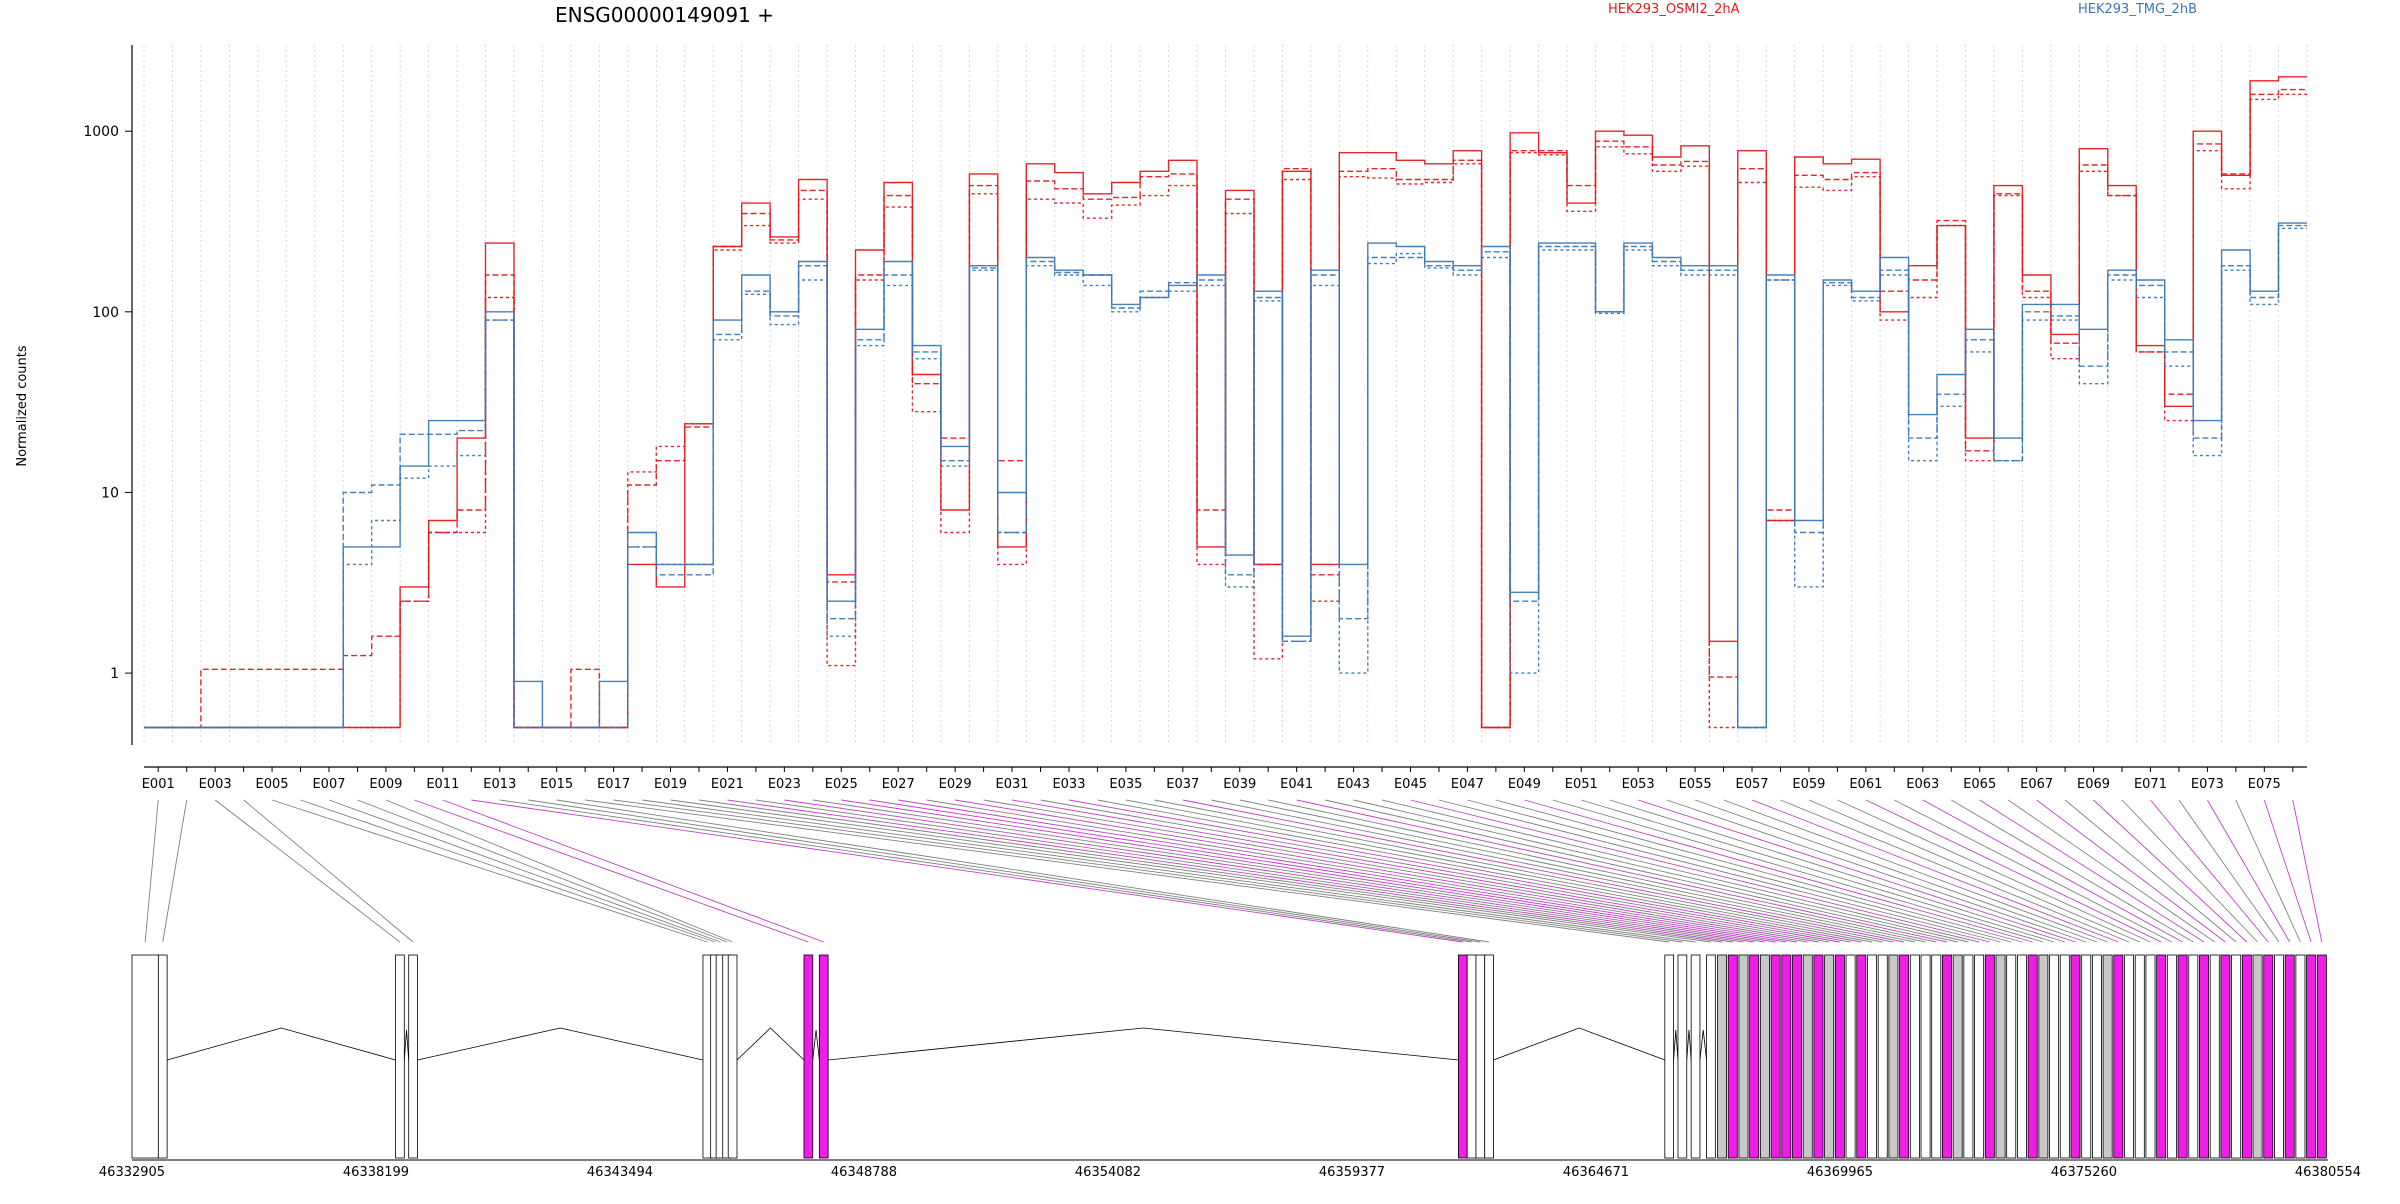 The image size is (2400, 1204). Describe the element at coordinates (664, 15) in the screenshot. I see `chart-title: ENSG00000149091 +` at that location.